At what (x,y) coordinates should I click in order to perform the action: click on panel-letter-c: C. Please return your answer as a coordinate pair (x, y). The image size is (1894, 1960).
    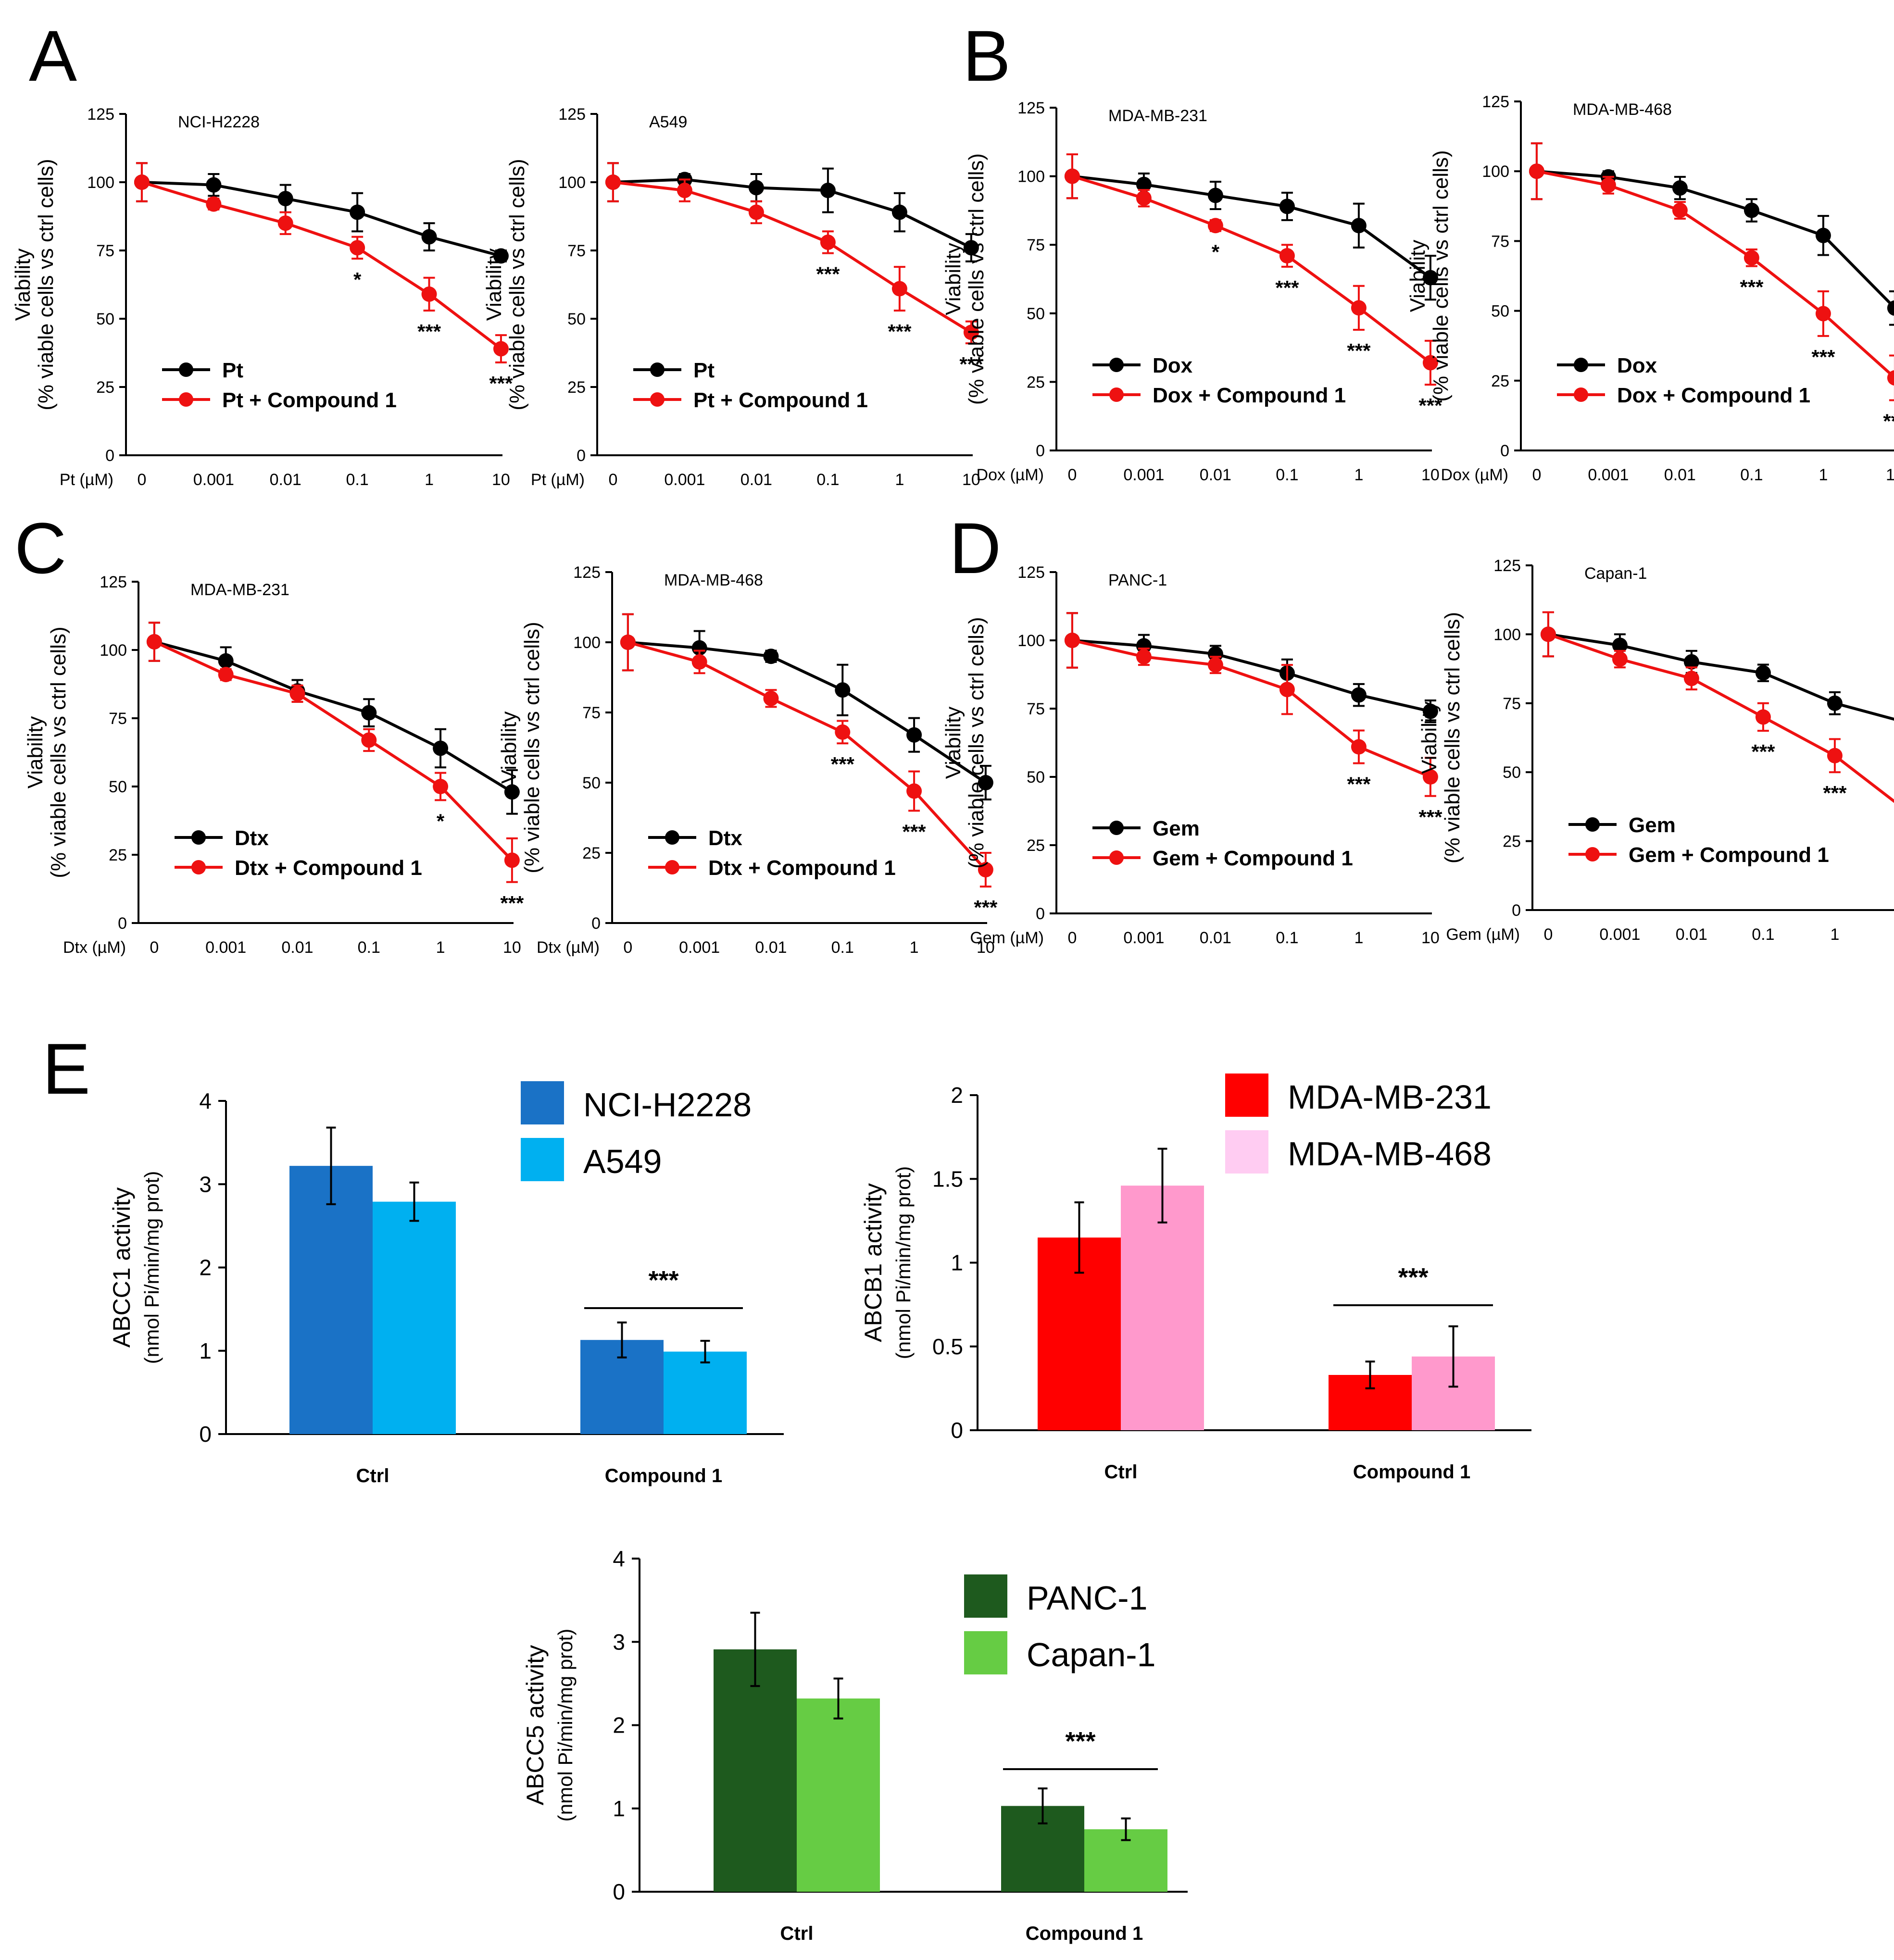
    Looking at the image, I should click on (40, 548).